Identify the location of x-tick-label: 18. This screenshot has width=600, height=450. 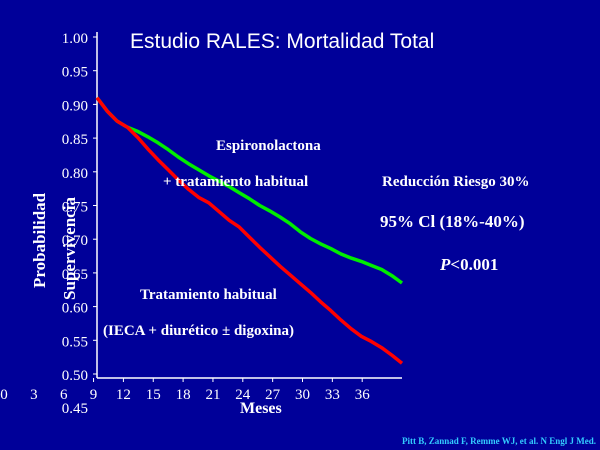
(183, 395).